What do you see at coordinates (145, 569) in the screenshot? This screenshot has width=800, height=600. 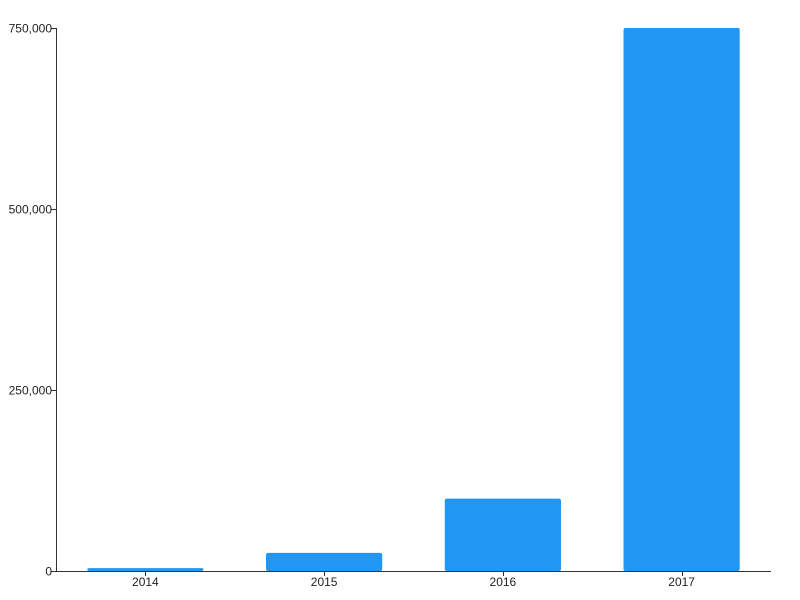 I see `bar-2014` at bounding box center [145, 569].